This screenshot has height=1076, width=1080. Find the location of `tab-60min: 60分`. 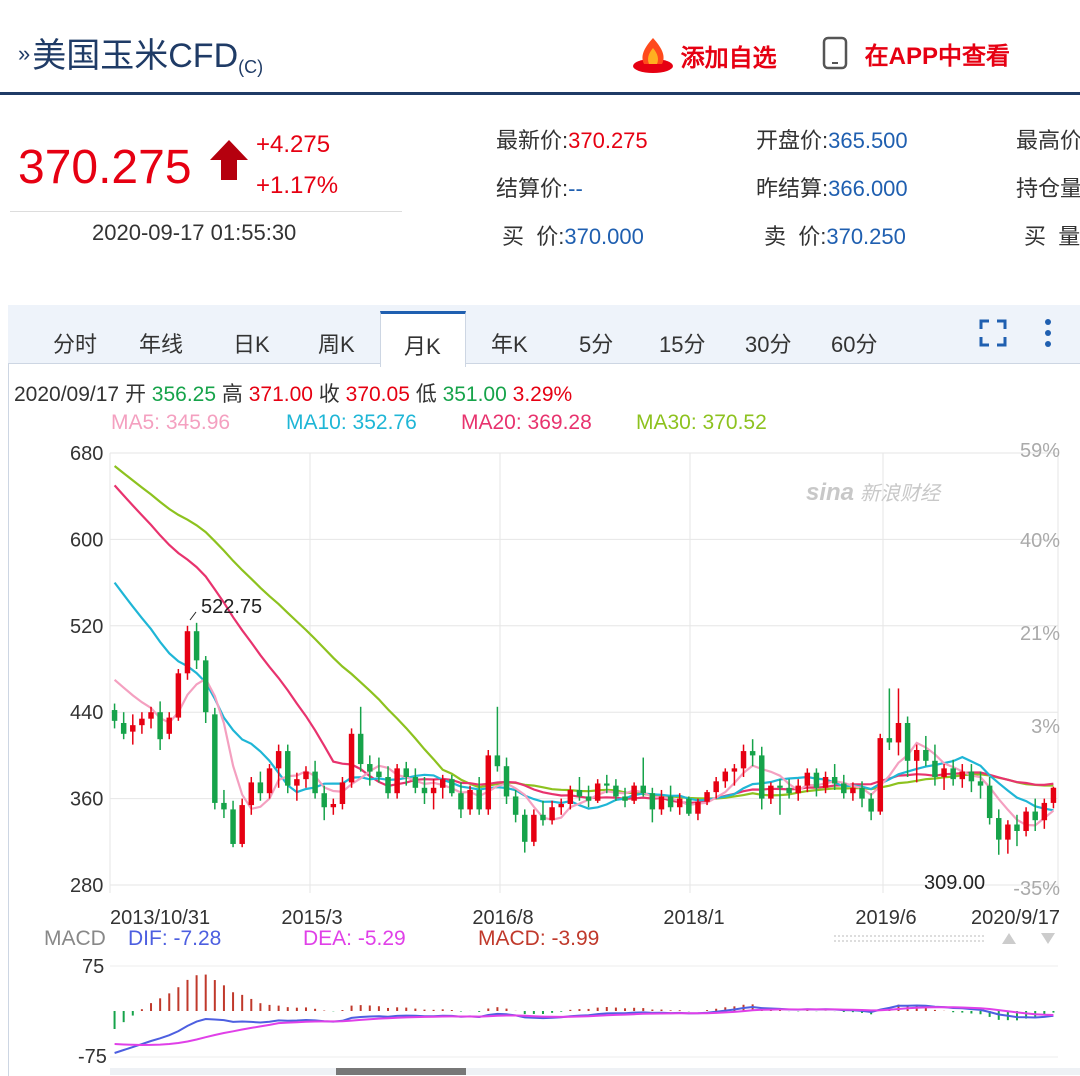

tab-60min: 60分 is located at coordinates (854, 344).